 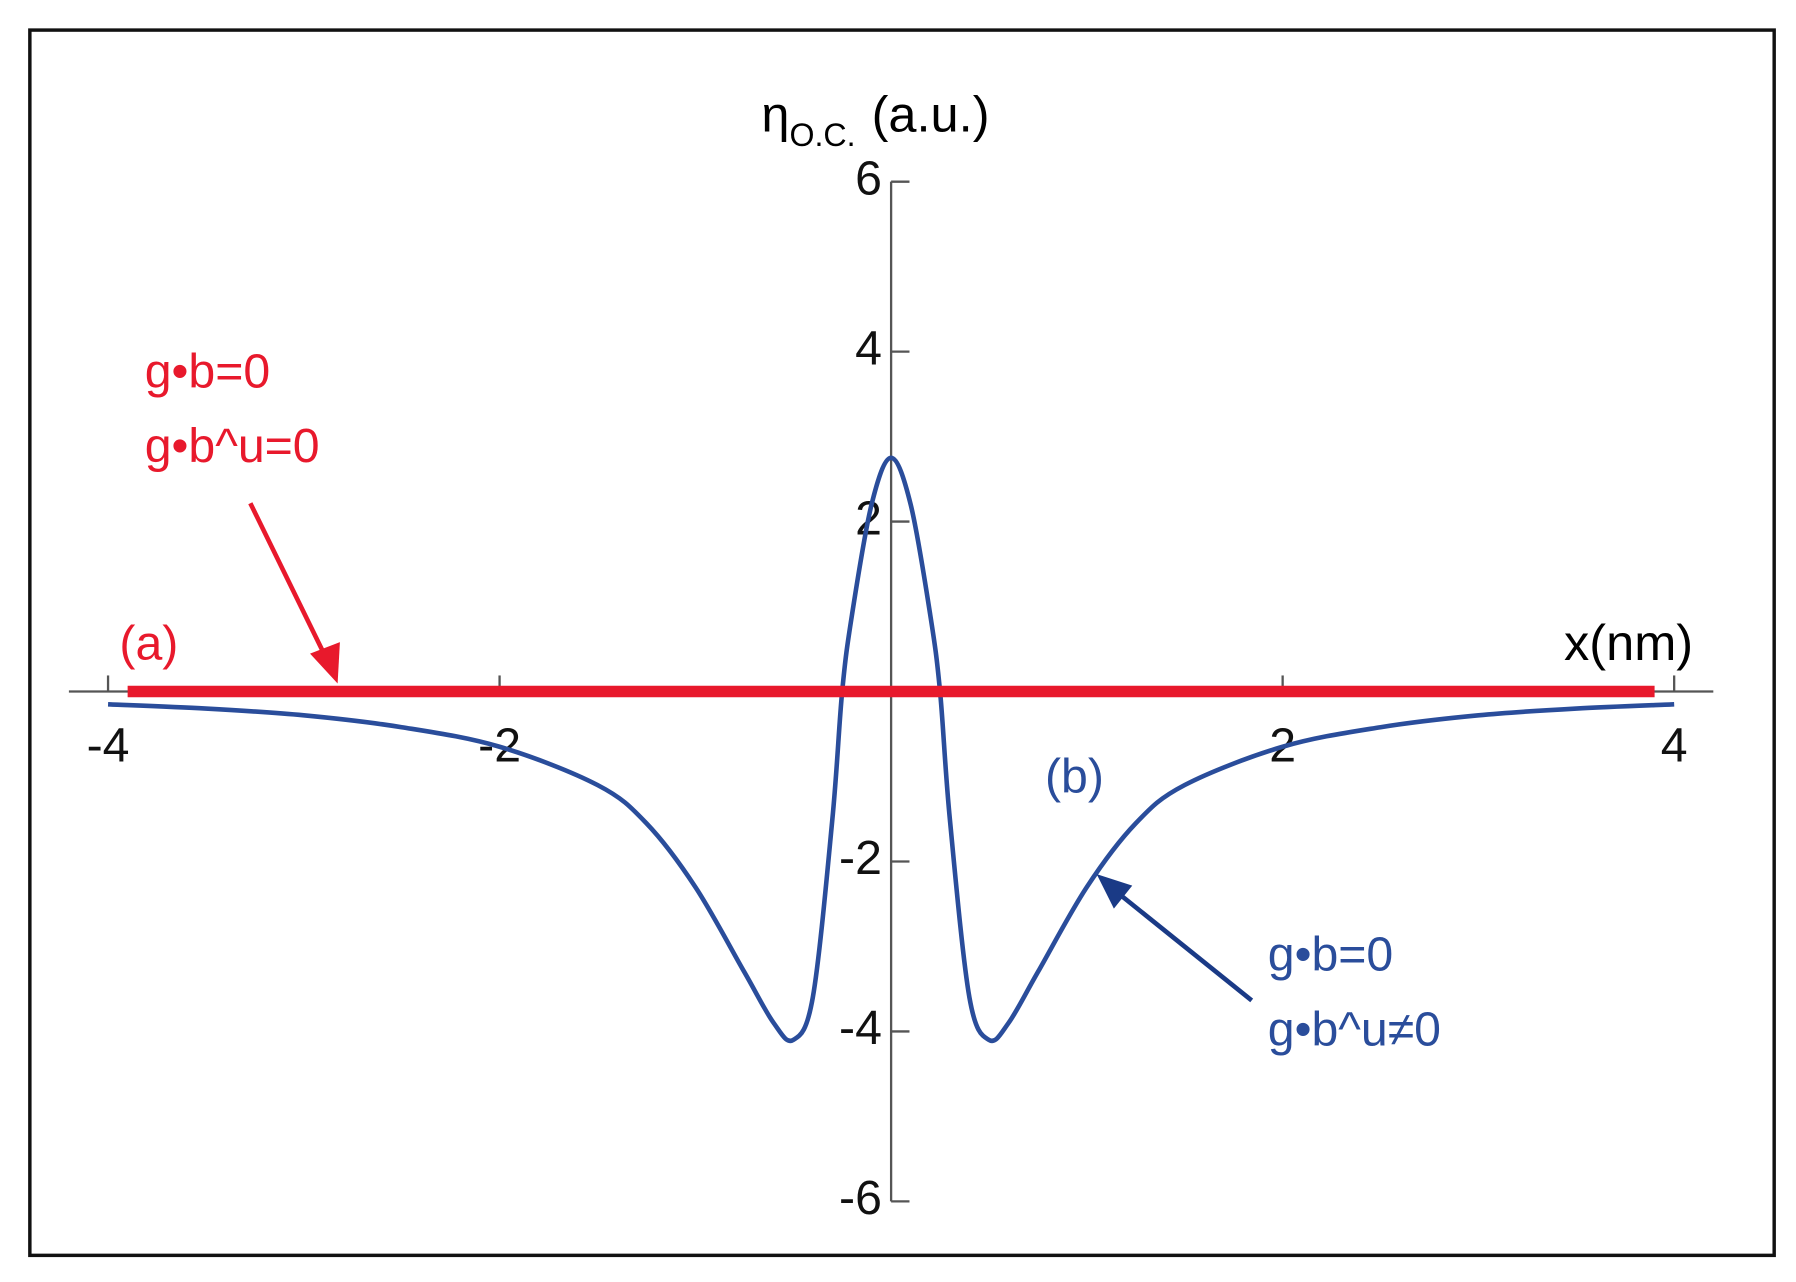 I want to click on x-tick-label: 4, so click(x=1674, y=746).